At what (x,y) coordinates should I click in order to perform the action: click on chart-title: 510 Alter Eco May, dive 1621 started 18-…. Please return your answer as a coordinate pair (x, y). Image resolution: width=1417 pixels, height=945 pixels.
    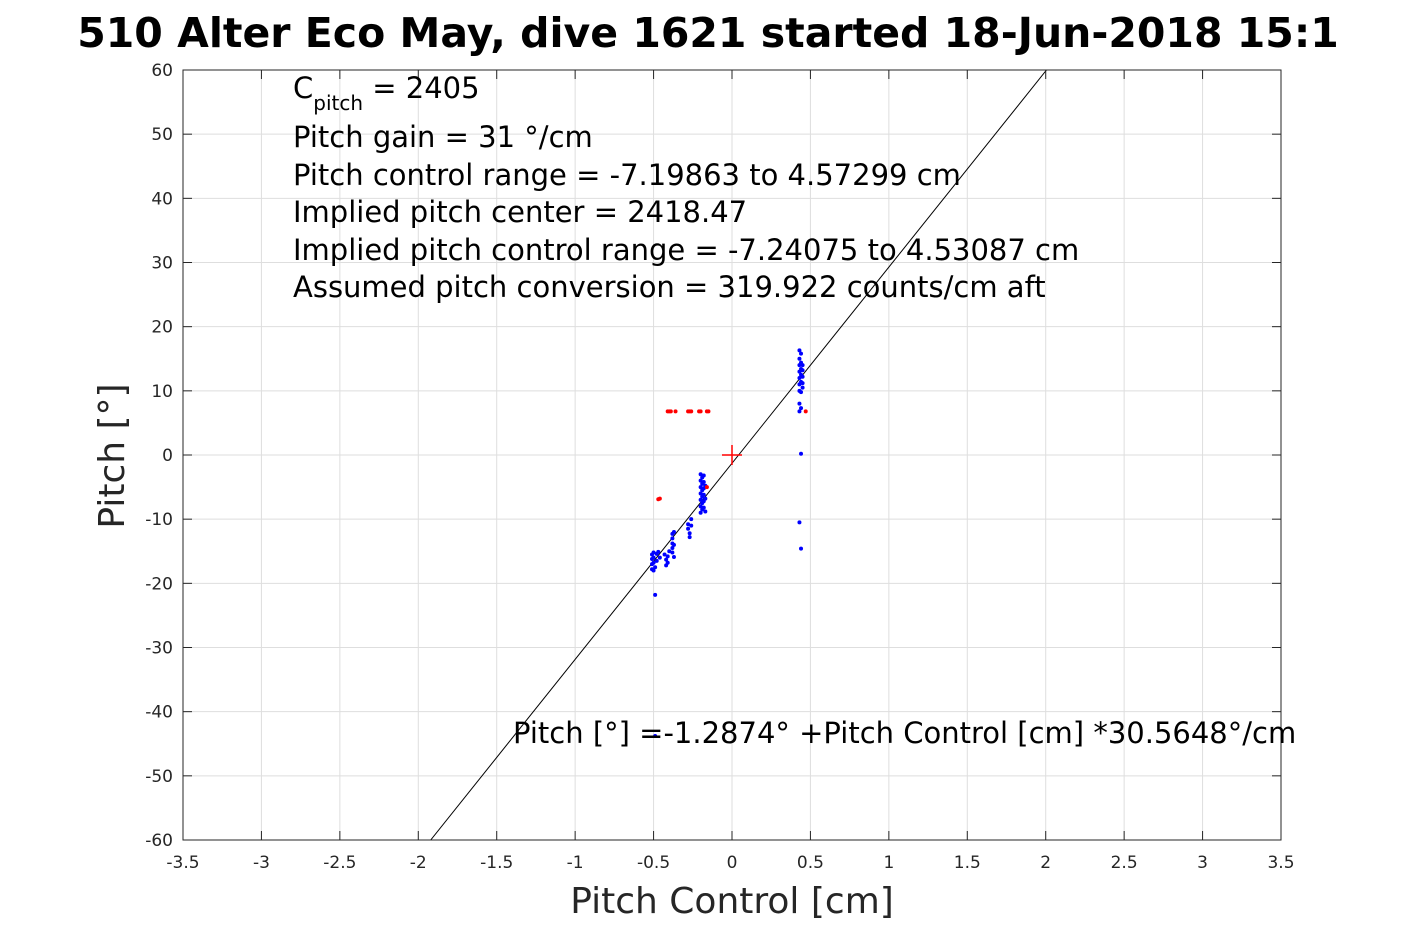
    Looking at the image, I should click on (708, 33).